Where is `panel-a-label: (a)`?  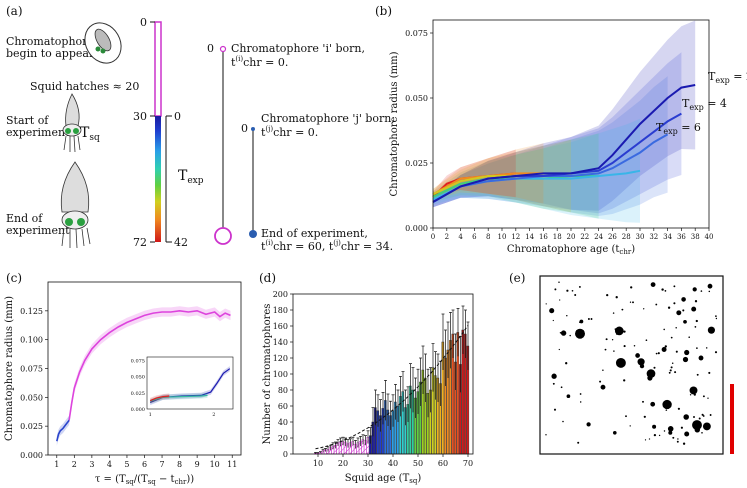
panel-a-label: (a) is located at coordinates (14, 11).